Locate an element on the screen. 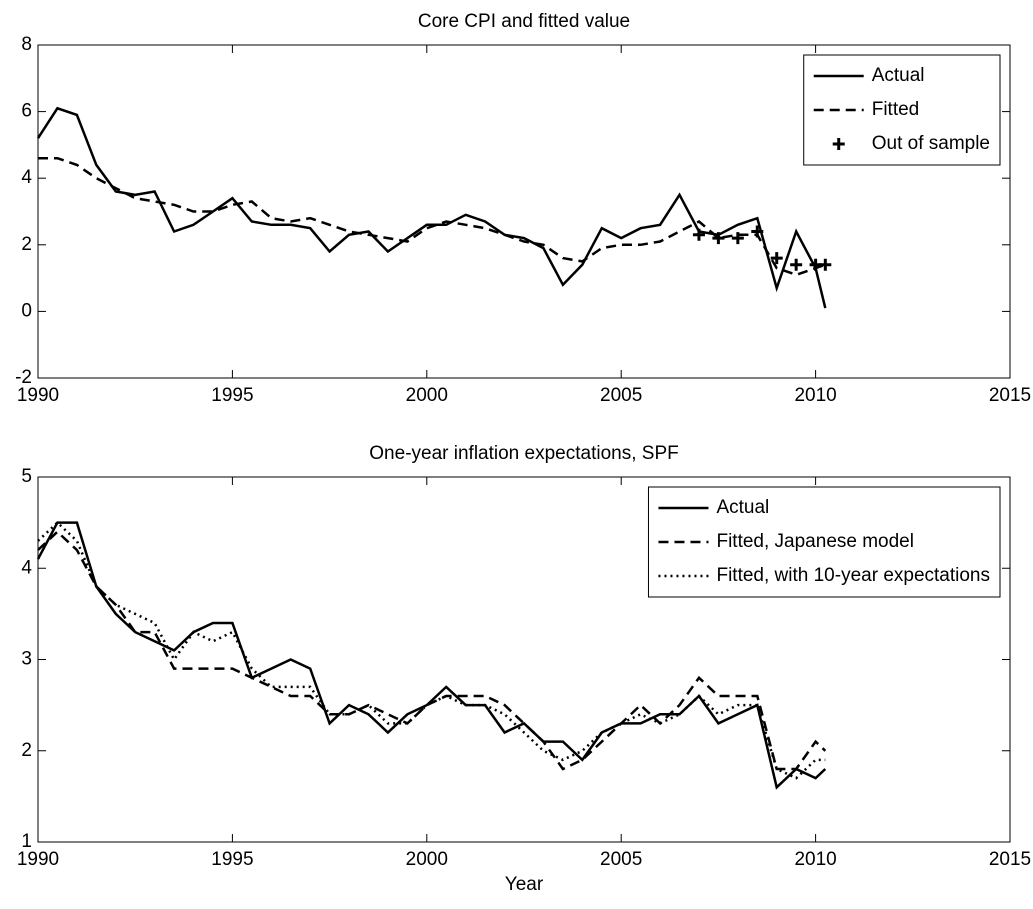 The image size is (1033, 909). y-tick-label: 1 is located at coordinates (26, 841).